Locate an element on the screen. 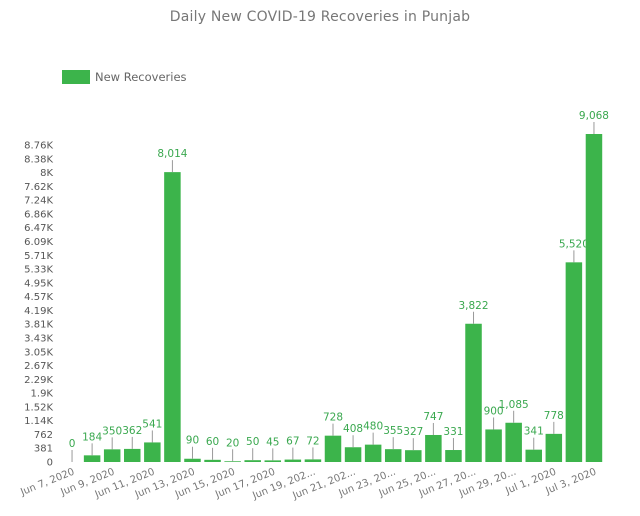  data-label: 9,068 is located at coordinates (594, 116).